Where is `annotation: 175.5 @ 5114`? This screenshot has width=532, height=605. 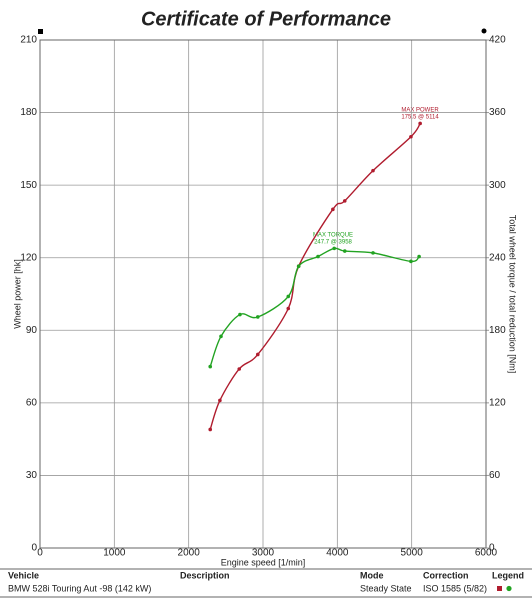
annotation: 175.5 @ 5114 is located at coordinates (420, 118).